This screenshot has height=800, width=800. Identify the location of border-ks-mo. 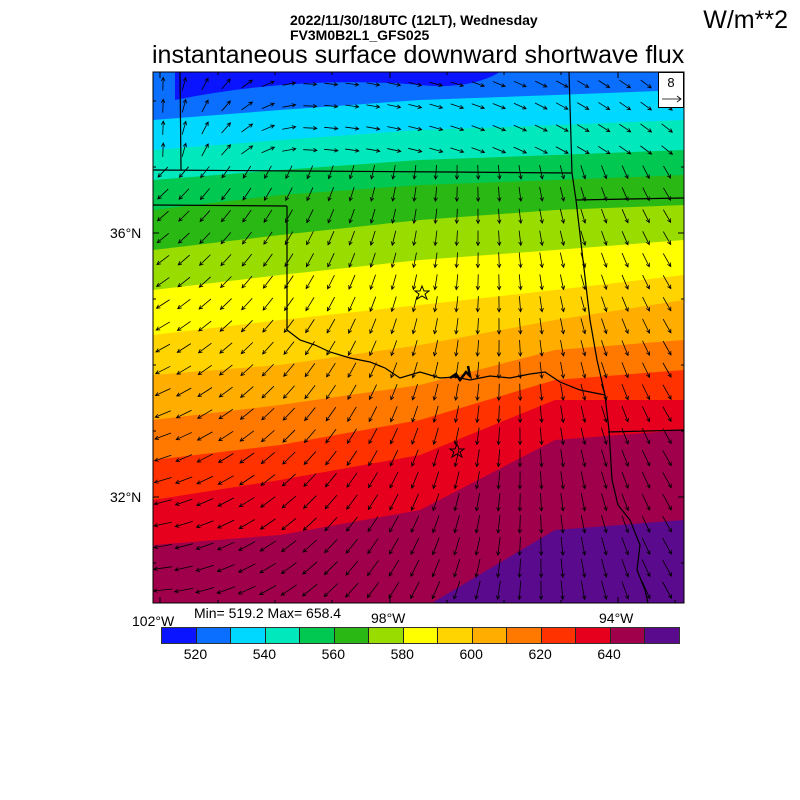
(570, 123).